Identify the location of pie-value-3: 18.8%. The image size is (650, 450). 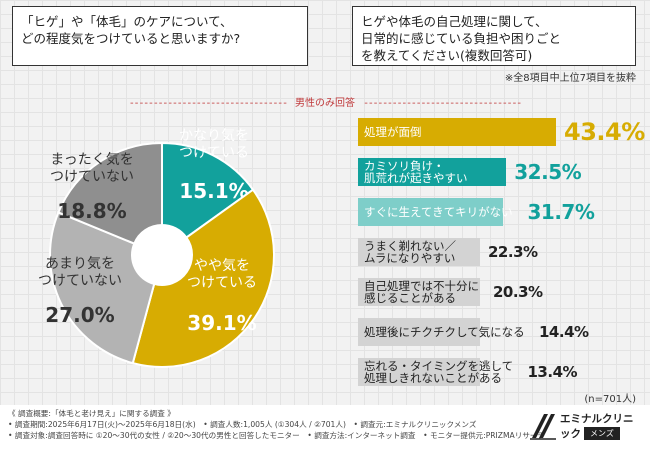
(91, 211).